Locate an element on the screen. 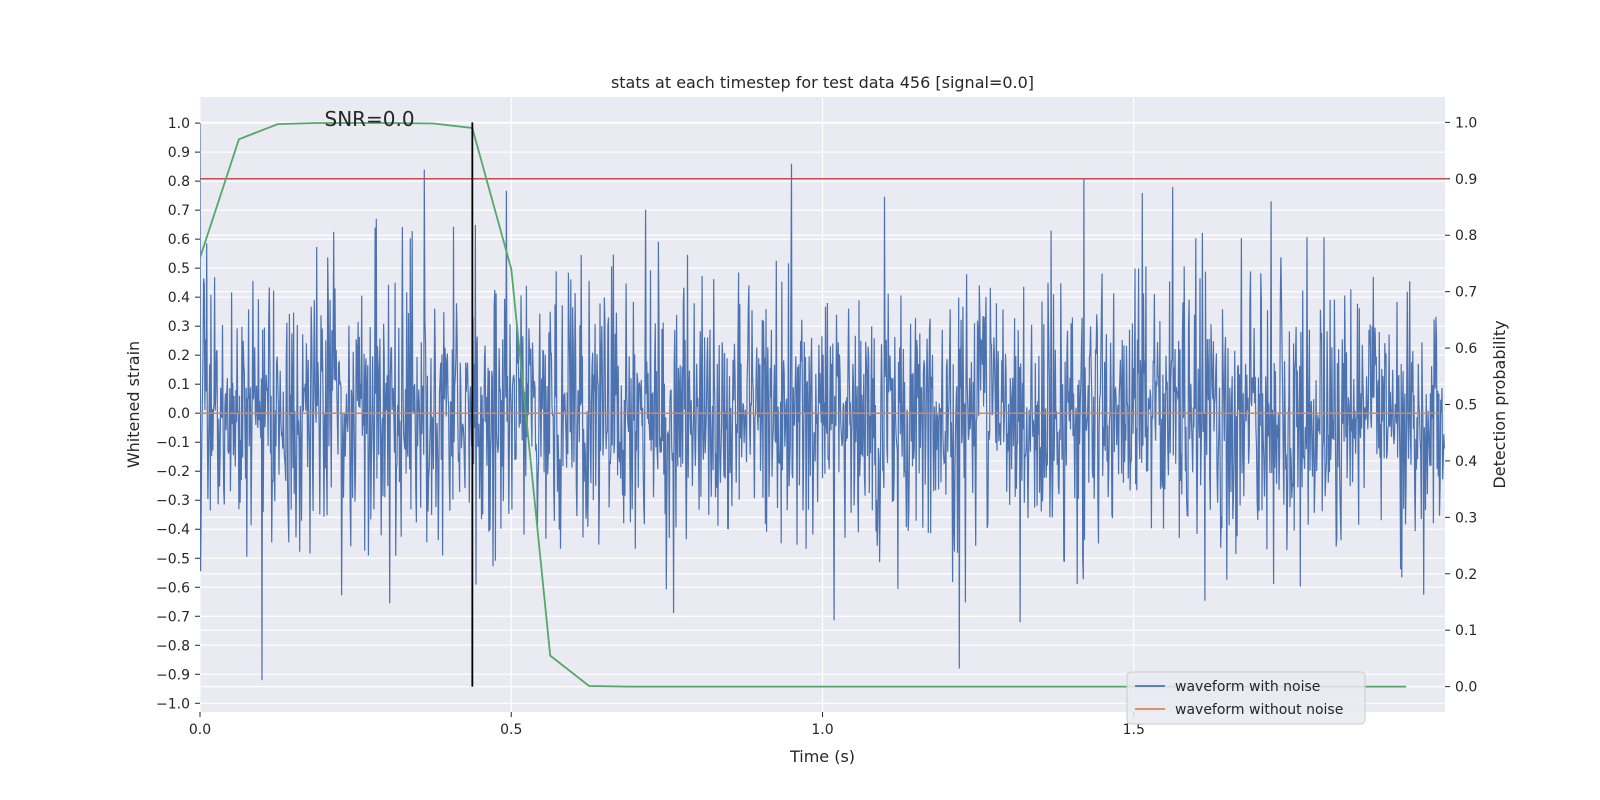 The image size is (1600, 800). y-left-tick-label-16: −0.6 is located at coordinates (173, 588).